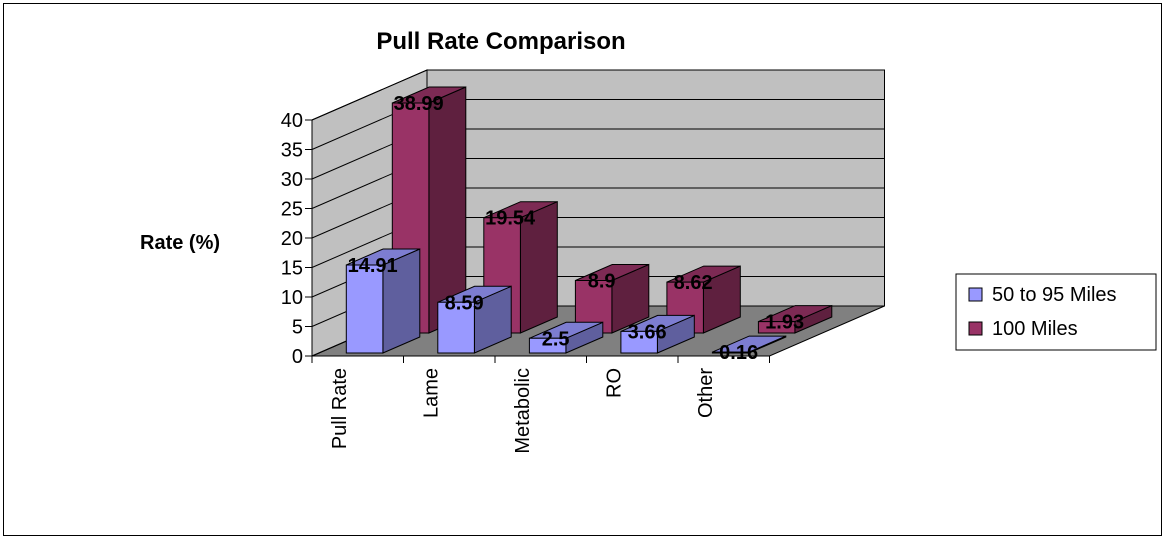  What do you see at coordinates (292, 151) in the screenshot?
I see `y-tick-label: 35` at bounding box center [292, 151].